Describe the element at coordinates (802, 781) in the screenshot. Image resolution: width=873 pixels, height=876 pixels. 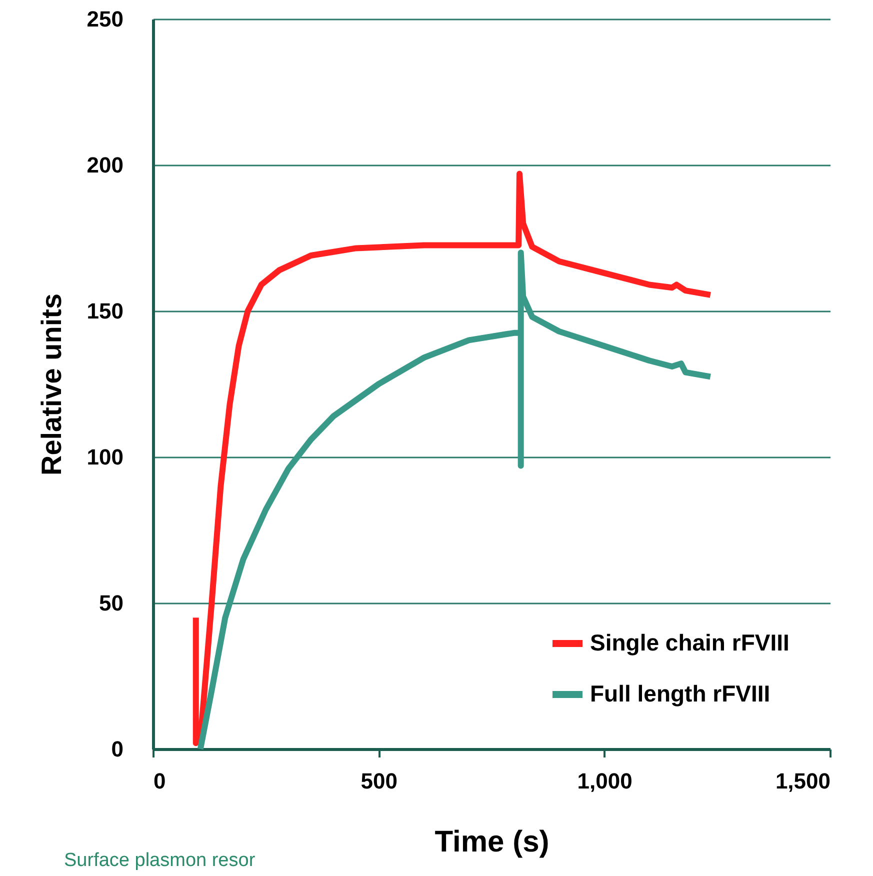
I see `x-tick-label: 1,500` at that location.